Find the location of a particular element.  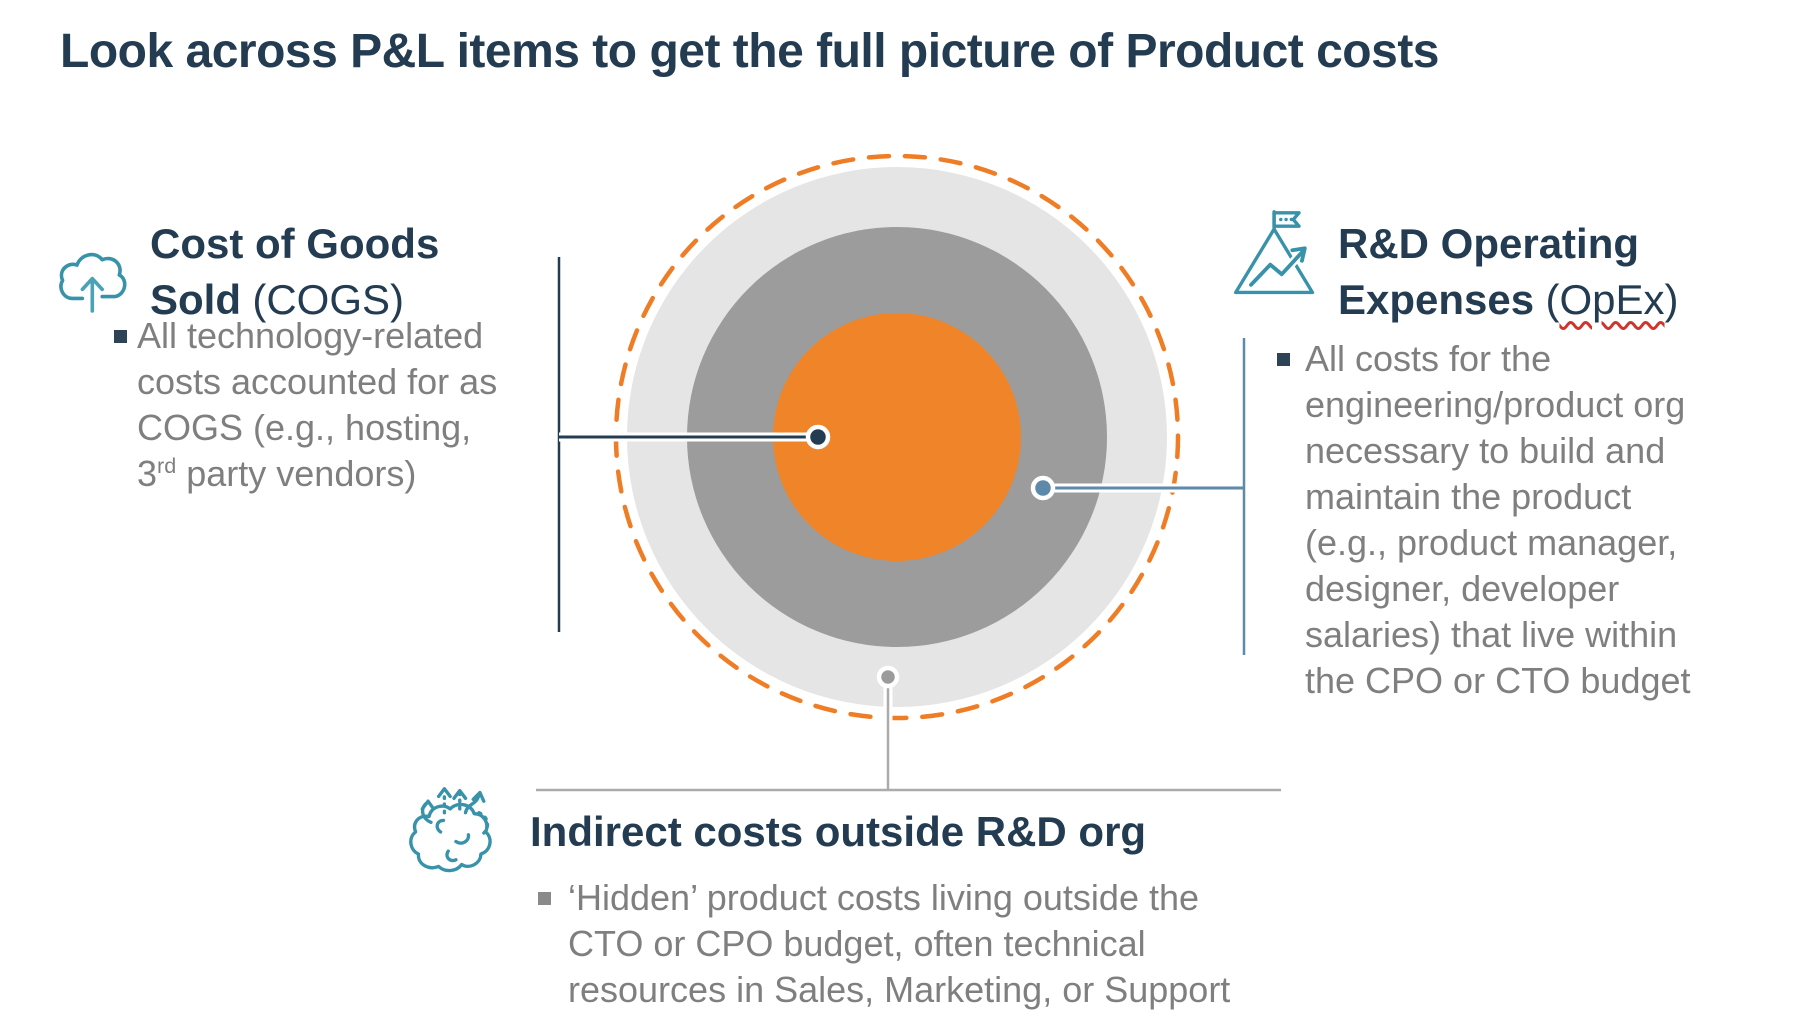

hidden-costs-bullet-marker is located at coordinates (544, 898).